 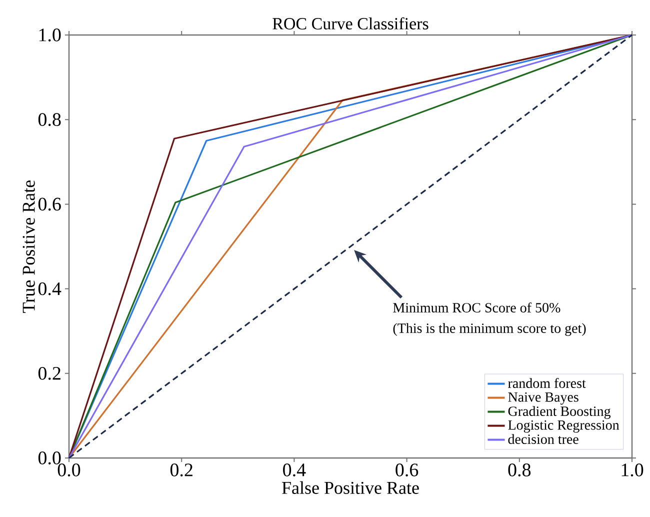 I want to click on x-tick-label: 0.6, so click(x=407, y=470).